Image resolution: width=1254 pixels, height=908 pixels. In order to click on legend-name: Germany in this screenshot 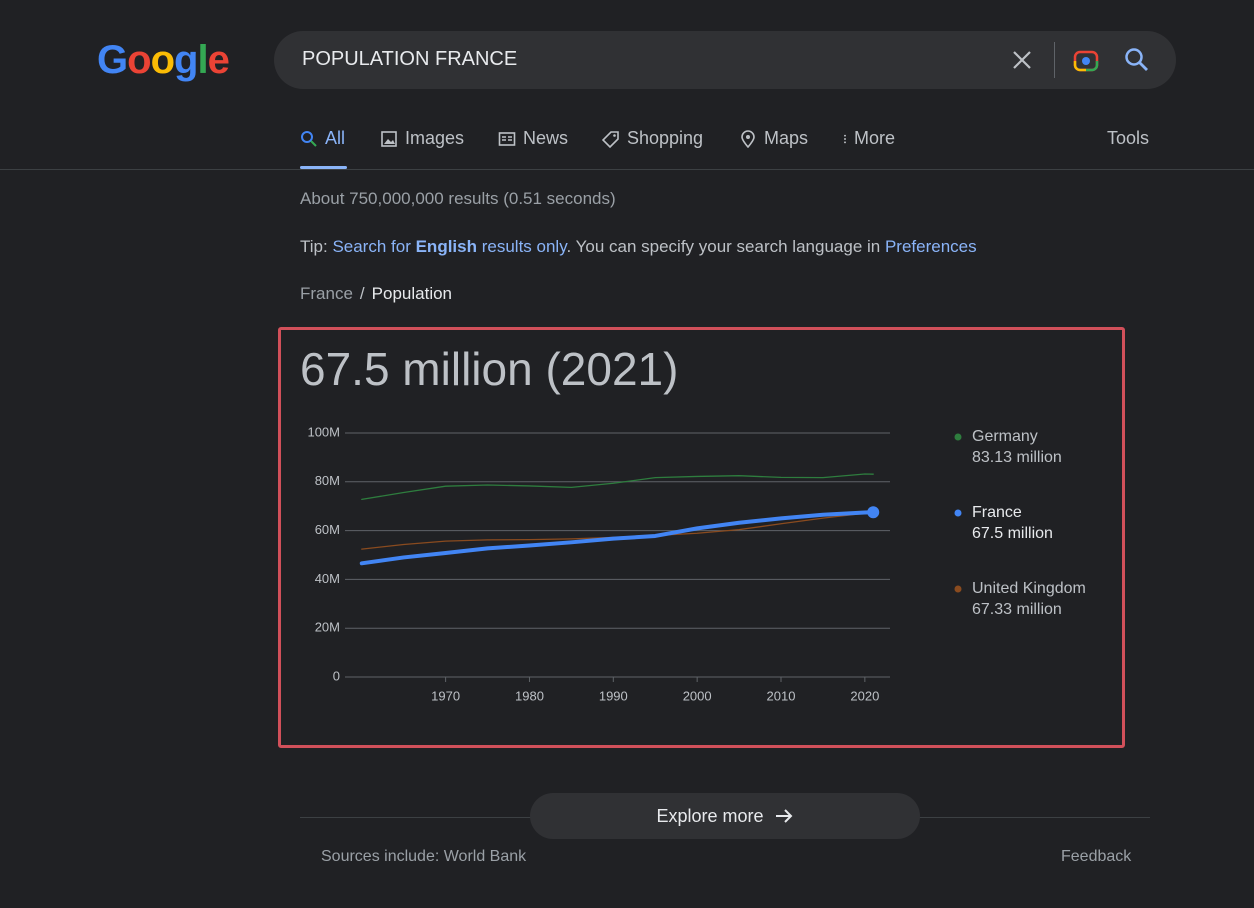, I will do `click(1005, 436)`.